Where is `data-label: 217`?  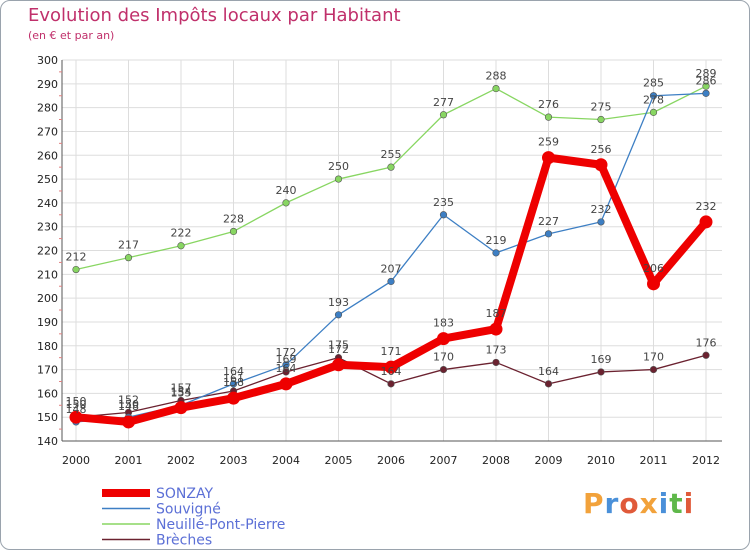
data-label: 217 is located at coordinates (128, 245).